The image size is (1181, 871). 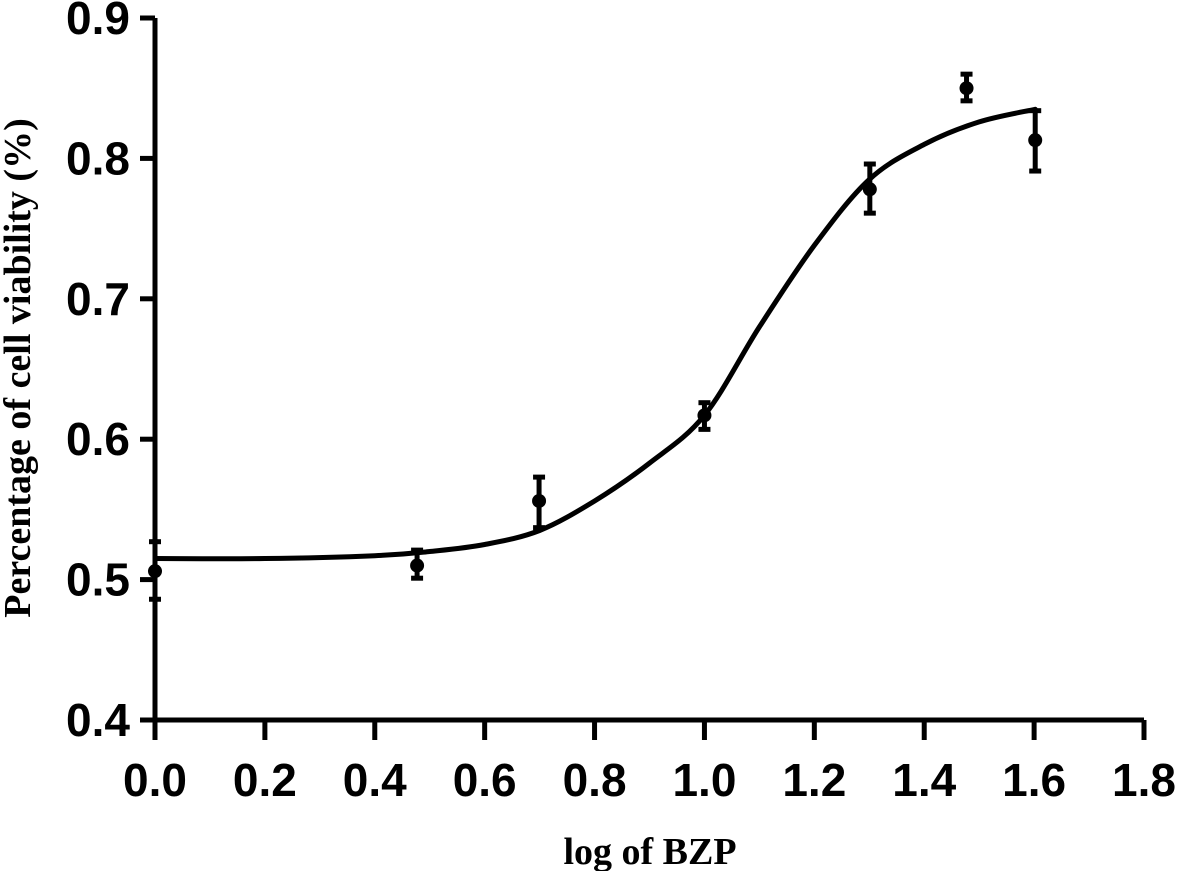 I want to click on x-tick-label: 1.6, so click(x=1034, y=780).